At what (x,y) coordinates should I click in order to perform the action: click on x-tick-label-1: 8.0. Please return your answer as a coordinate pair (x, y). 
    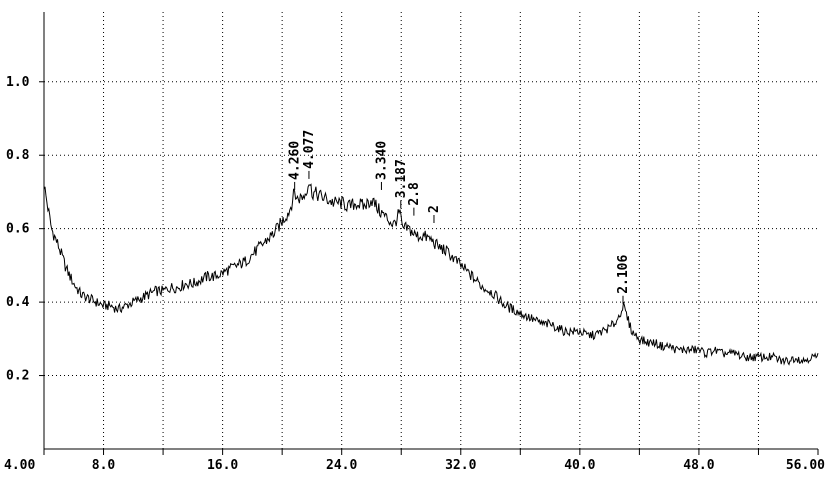
    Looking at the image, I should click on (104, 465).